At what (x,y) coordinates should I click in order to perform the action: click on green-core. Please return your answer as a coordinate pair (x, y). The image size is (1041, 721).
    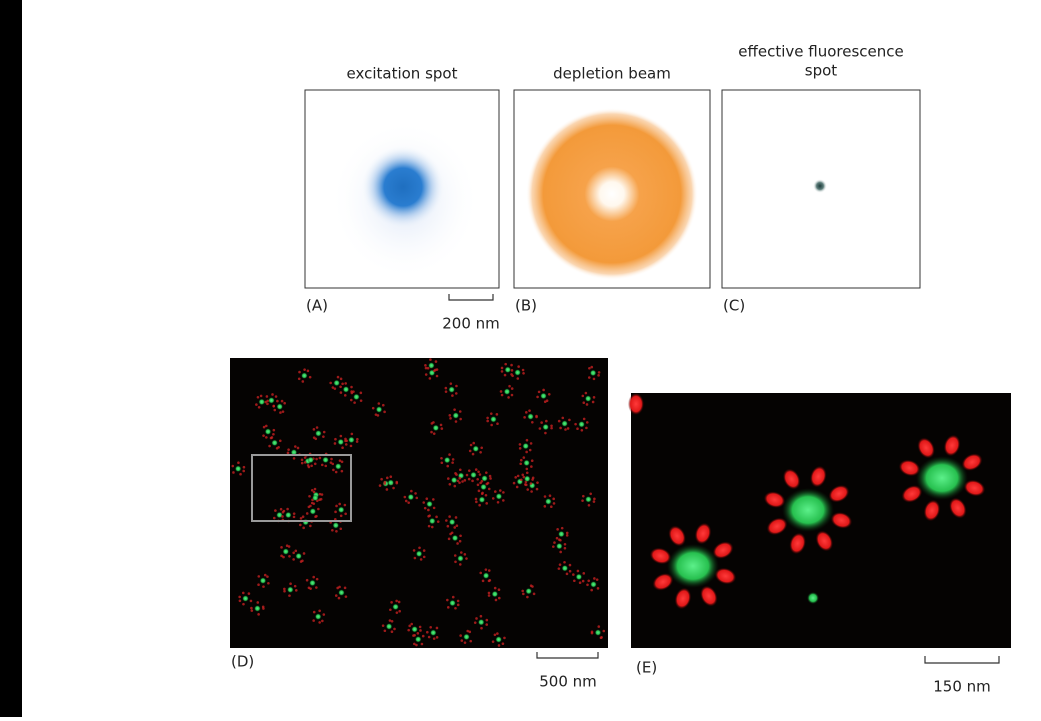
    Looking at the image, I should click on (808, 510).